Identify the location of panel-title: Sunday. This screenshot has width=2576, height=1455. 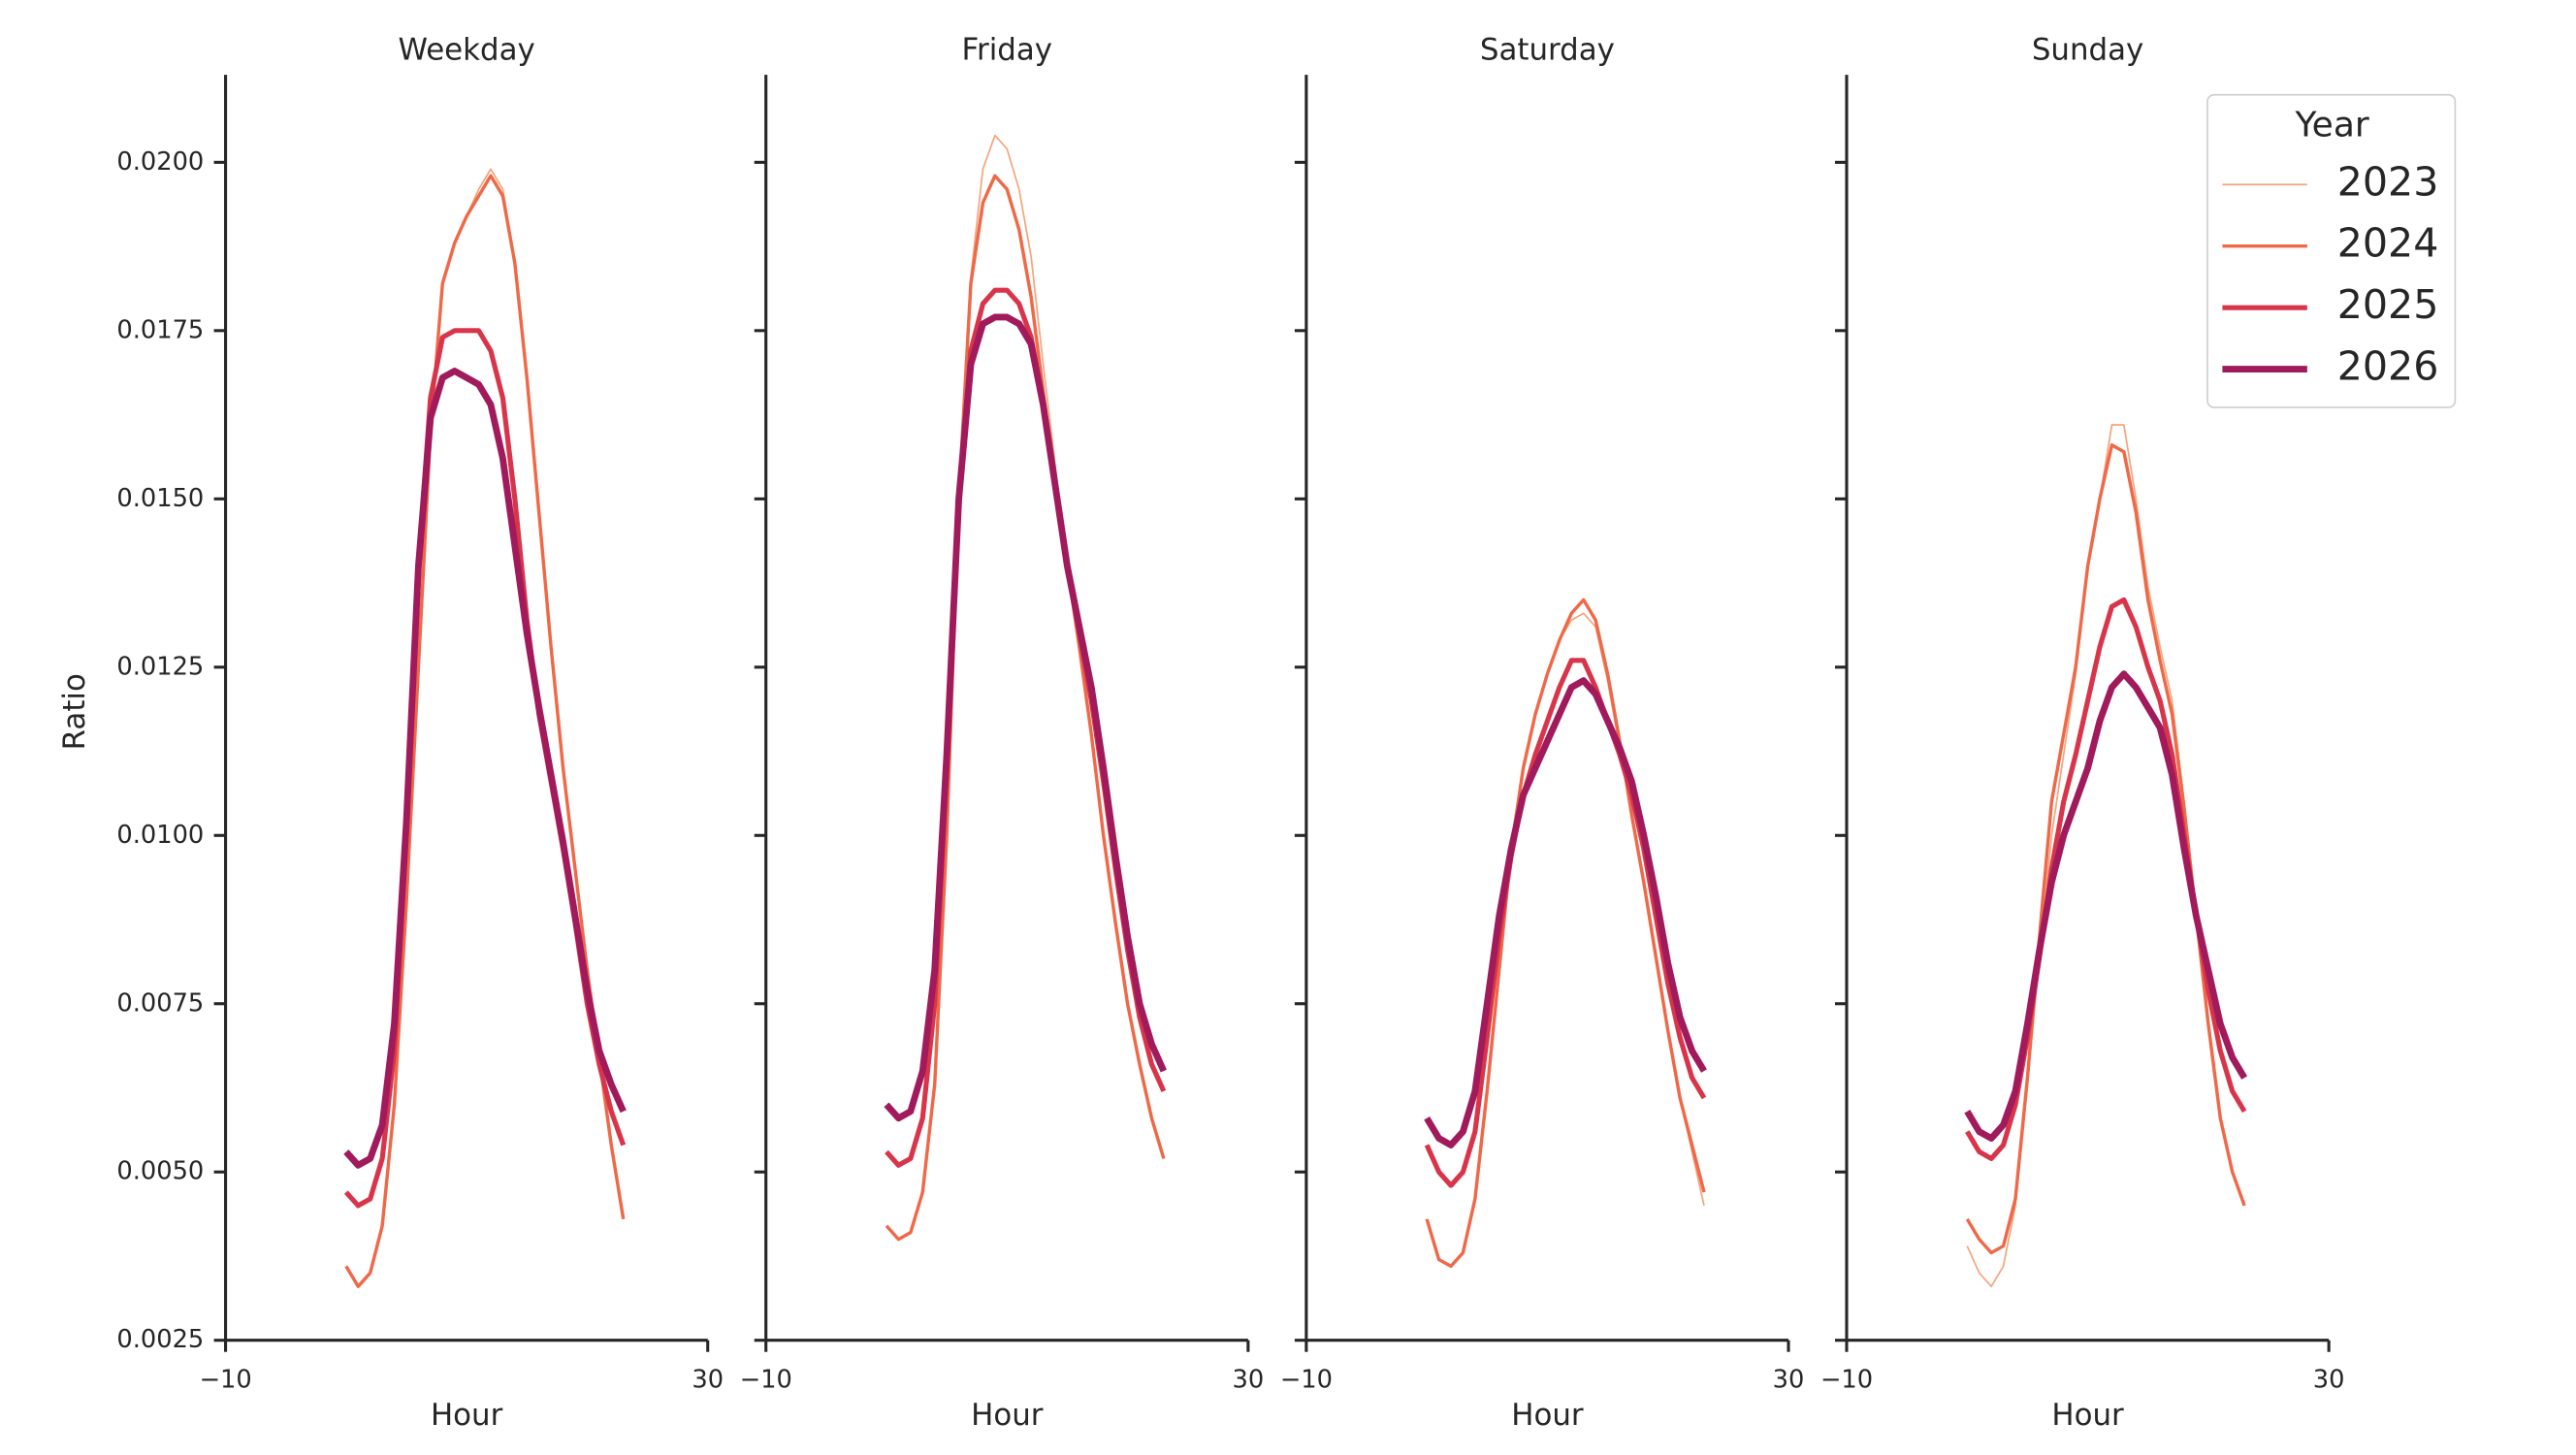
(2087, 50).